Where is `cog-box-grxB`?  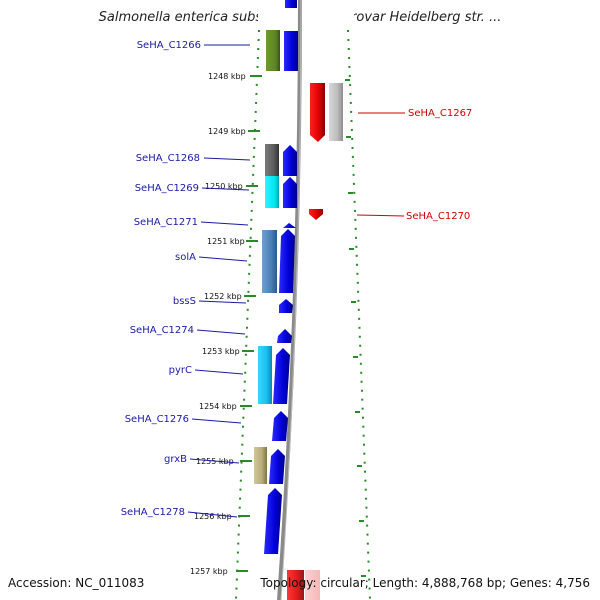
cog-box-grxB is located at coordinates (260, 465).